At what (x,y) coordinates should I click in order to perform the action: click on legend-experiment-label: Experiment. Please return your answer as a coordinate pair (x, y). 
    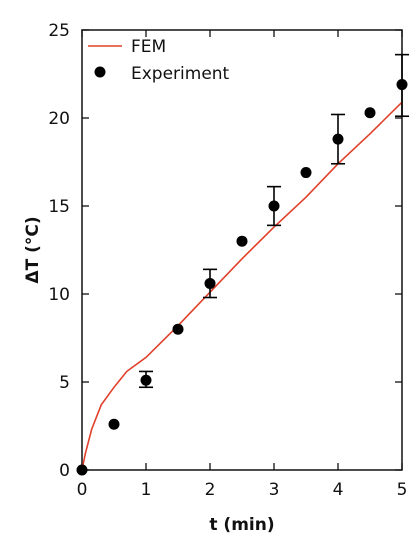
    Looking at the image, I should click on (180, 74).